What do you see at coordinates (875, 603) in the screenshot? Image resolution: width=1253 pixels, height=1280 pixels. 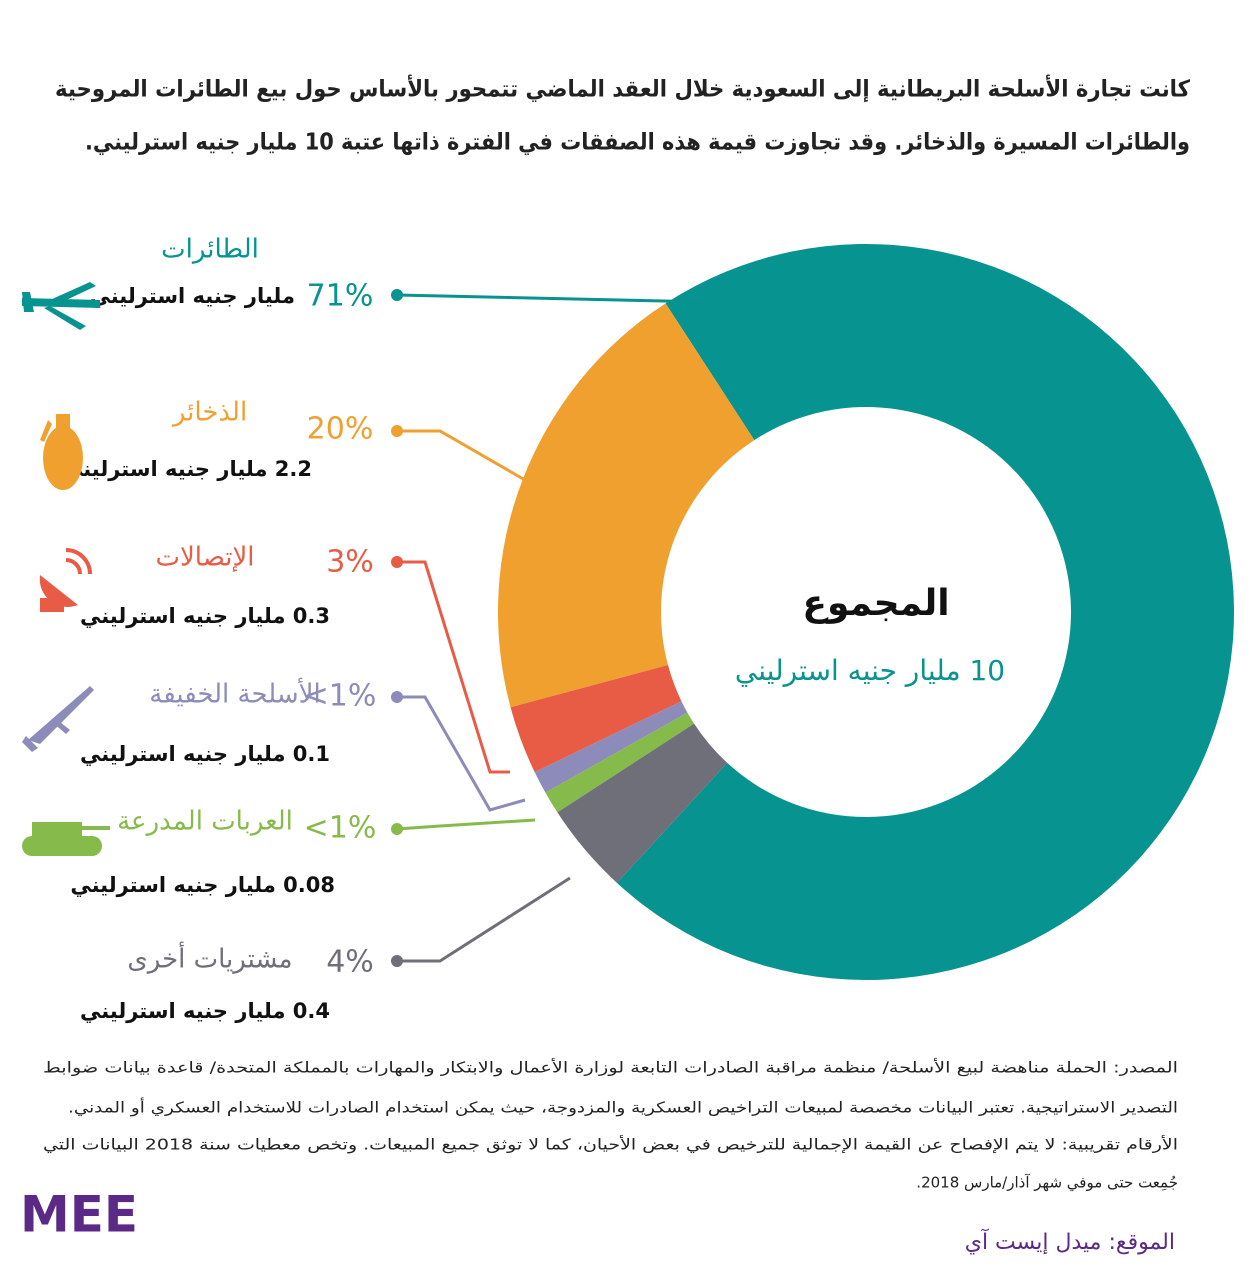 I see `center-title: المجموع` at bounding box center [875, 603].